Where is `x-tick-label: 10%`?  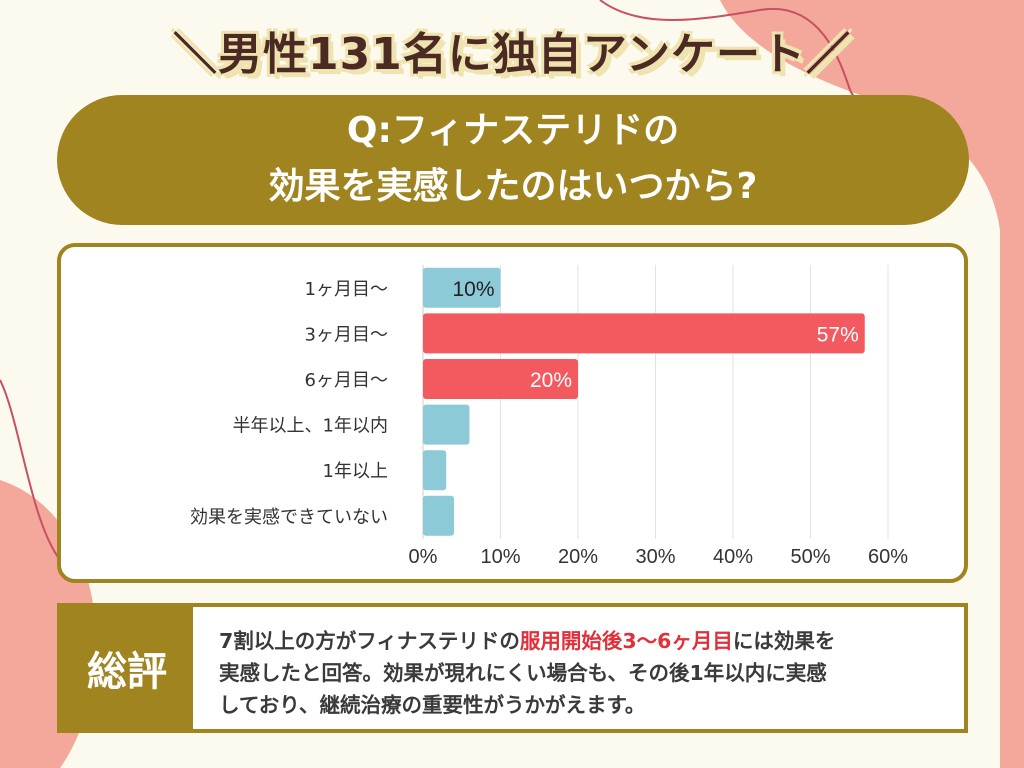
x-tick-label: 10% is located at coordinates (500, 557).